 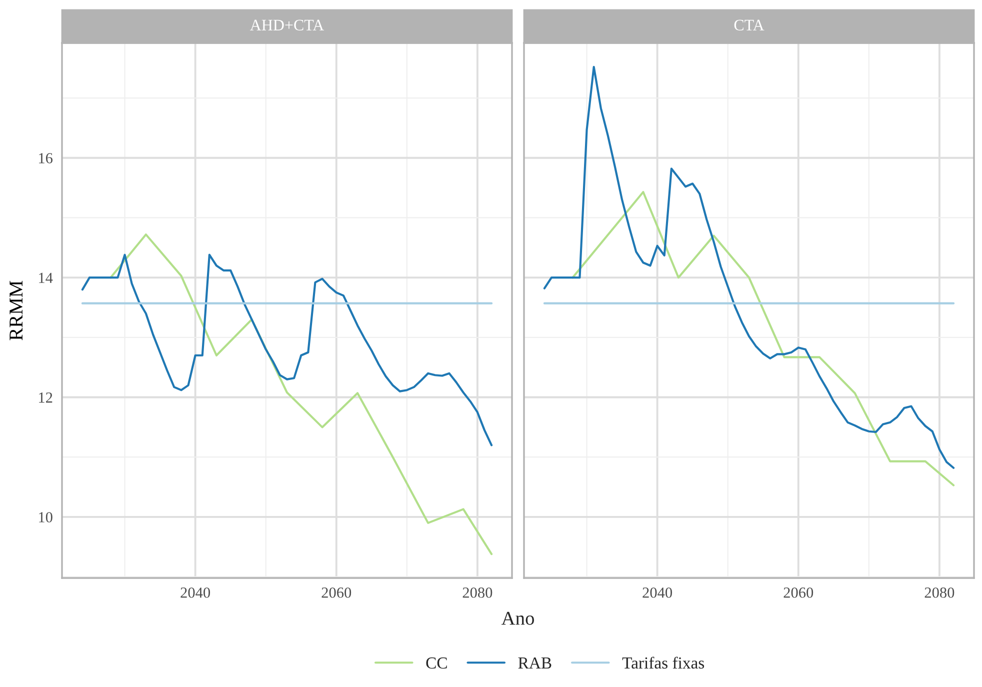 What do you see at coordinates (436, 663) in the screenshot?
I see `legend-label: CC` at bounding box center [436, 663].